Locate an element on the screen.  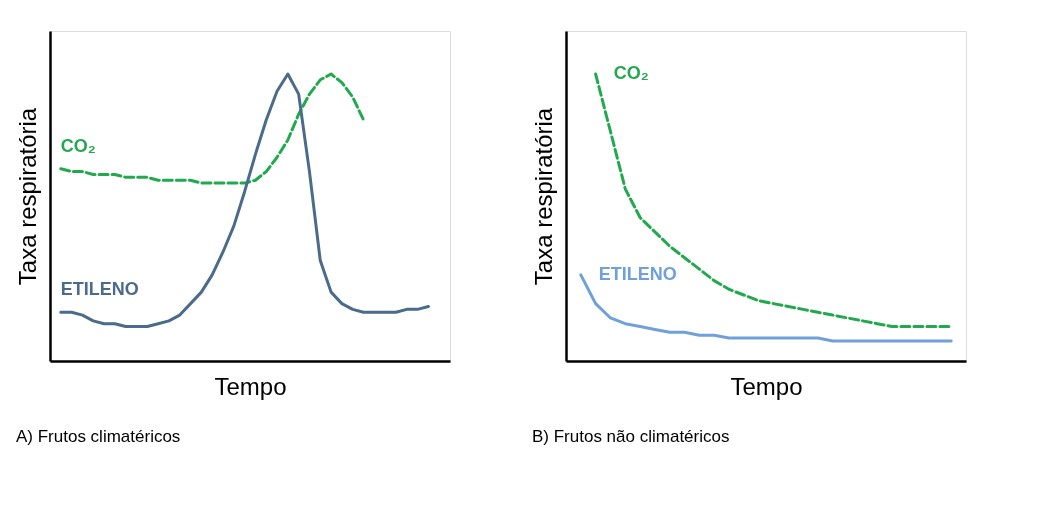
text: B) Frutos não climatéricos is located at coordinates (631, 436).